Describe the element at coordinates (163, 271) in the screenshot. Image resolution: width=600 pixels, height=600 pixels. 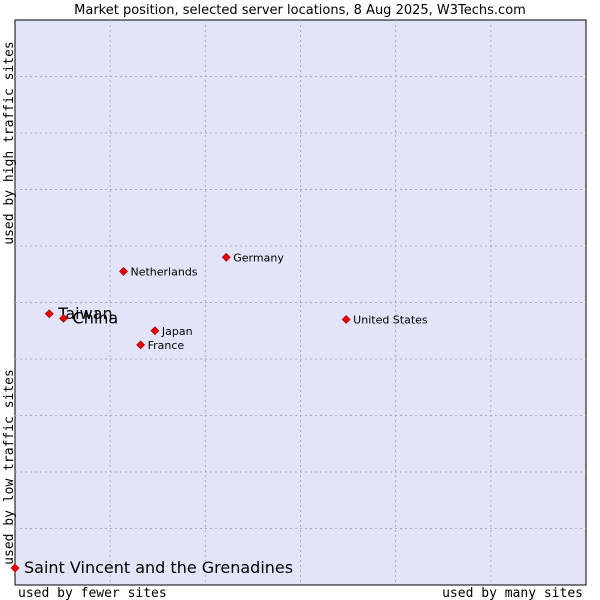
I see `data-point-label: Netherlands` at that location.